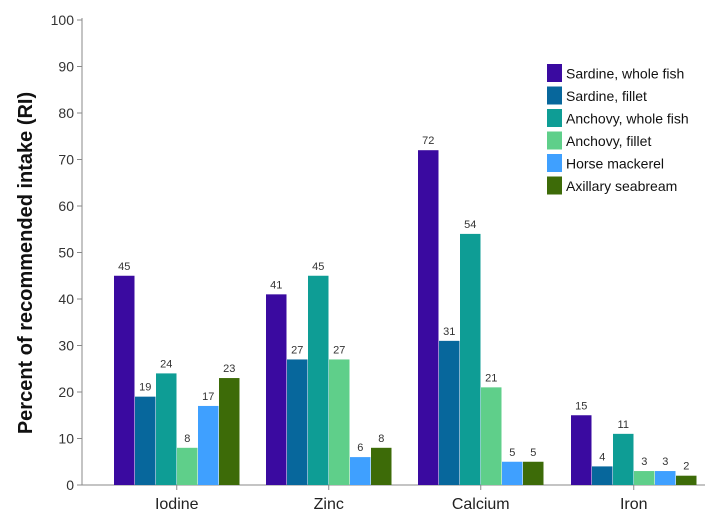 This screenshot has width=720, height=513. Describe the element at coordinates (66, 392) in the screenshot. I see `y-tick-label: 20` at that location.